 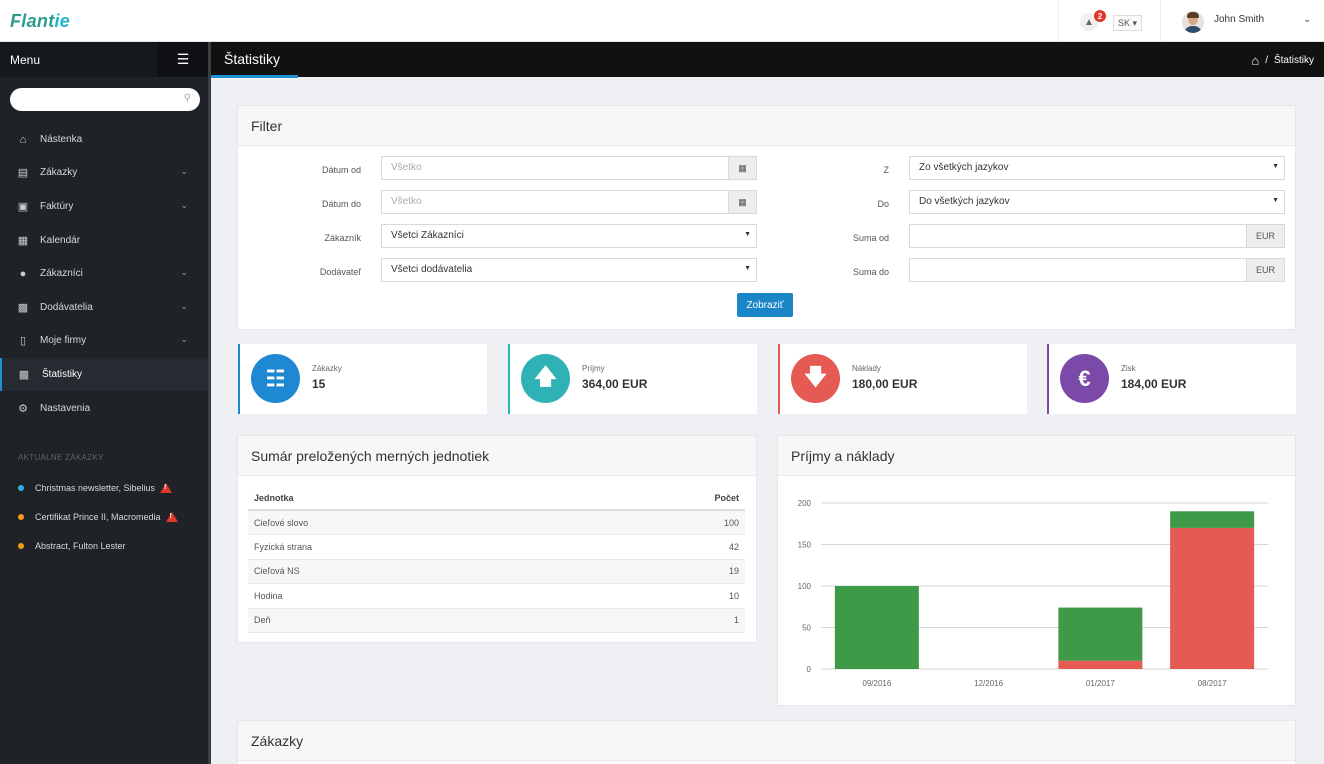 I want to click on current-order-item: Christmas newsletter, Sibelius !, so click(x=95, y=488).